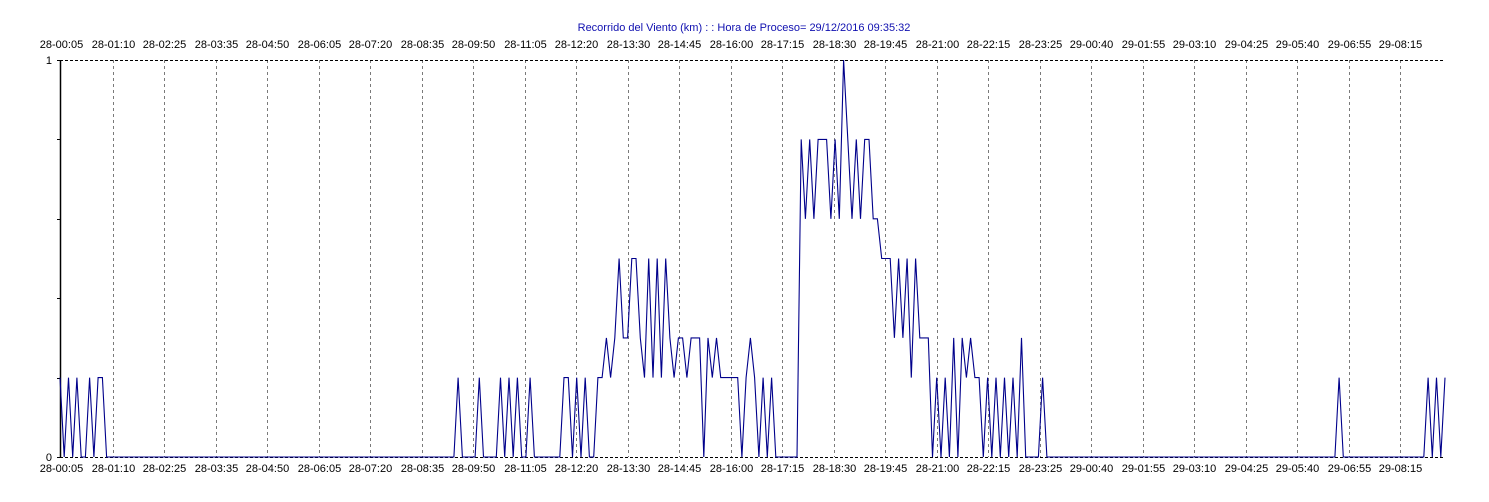  Describe the element at coordinates (525, 469) in the screenshot. I see `x-tick-label-bottom: 28-11:05` at that location.